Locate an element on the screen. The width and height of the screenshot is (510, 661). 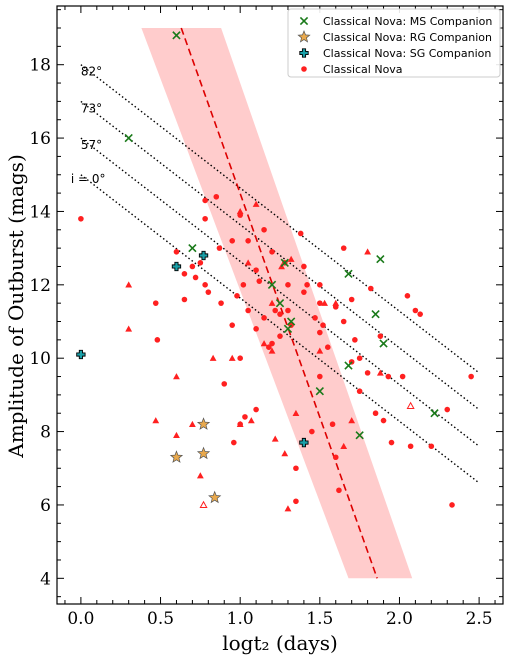
x-tick-label: 1.0 is located at coordinates (240, 619).